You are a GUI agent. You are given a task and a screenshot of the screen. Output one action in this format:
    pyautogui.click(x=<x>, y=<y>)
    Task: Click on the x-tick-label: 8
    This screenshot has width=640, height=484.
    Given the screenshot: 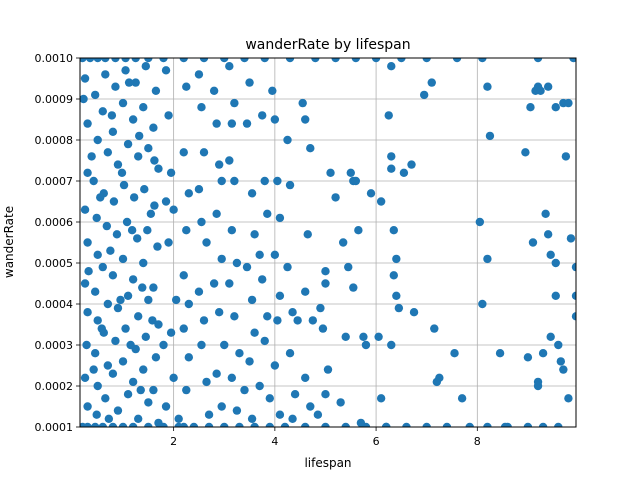 What is the action you would take?
    pyautogui.click(x=477, y=441)
    